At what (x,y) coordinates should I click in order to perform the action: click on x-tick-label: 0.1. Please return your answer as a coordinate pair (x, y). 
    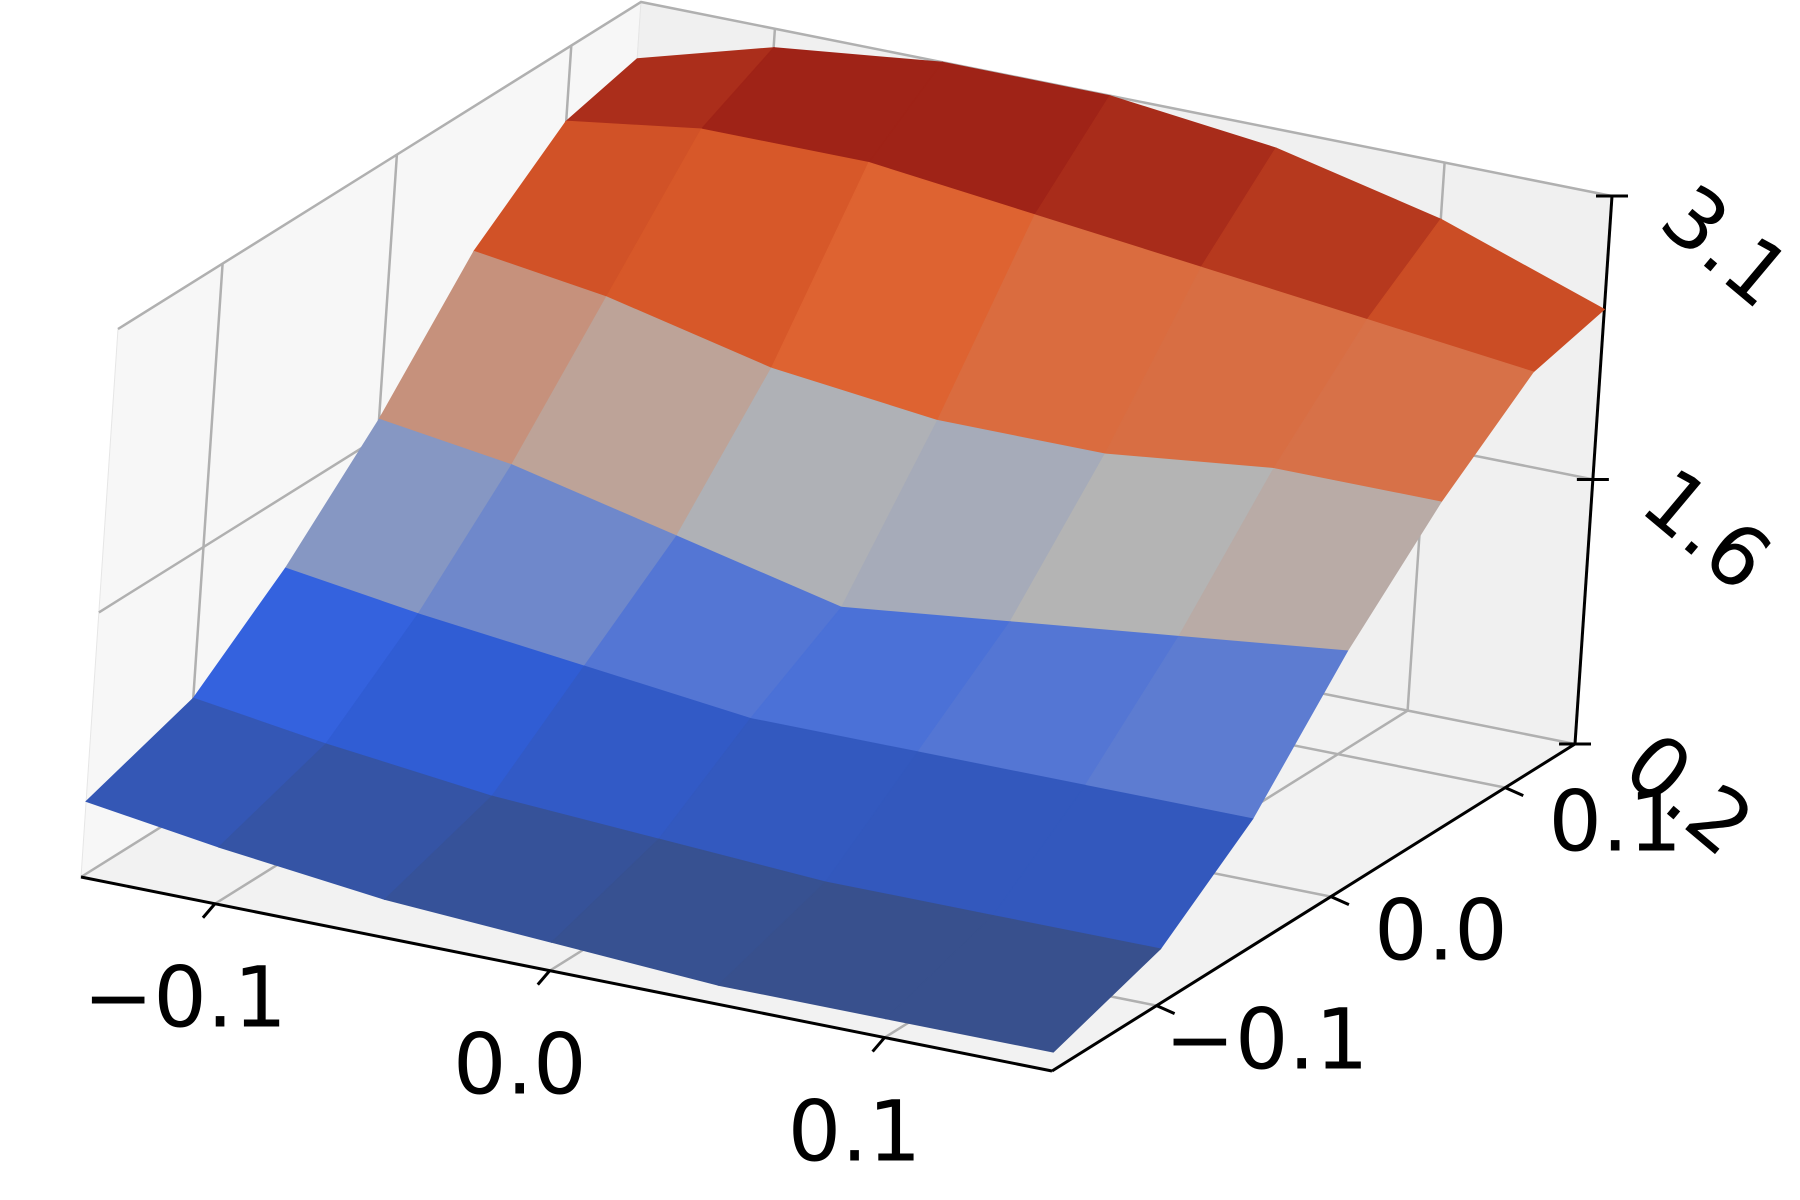
    Looking at the image, I should click on (855, 1131).